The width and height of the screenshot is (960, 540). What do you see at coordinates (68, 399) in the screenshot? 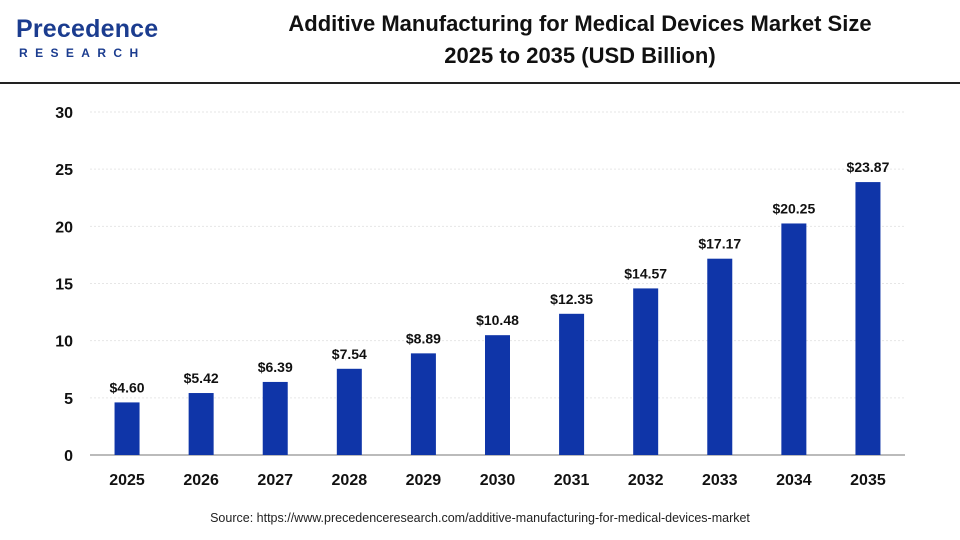
I see `y-tick-label: 5` at bounding box center [68, 399].